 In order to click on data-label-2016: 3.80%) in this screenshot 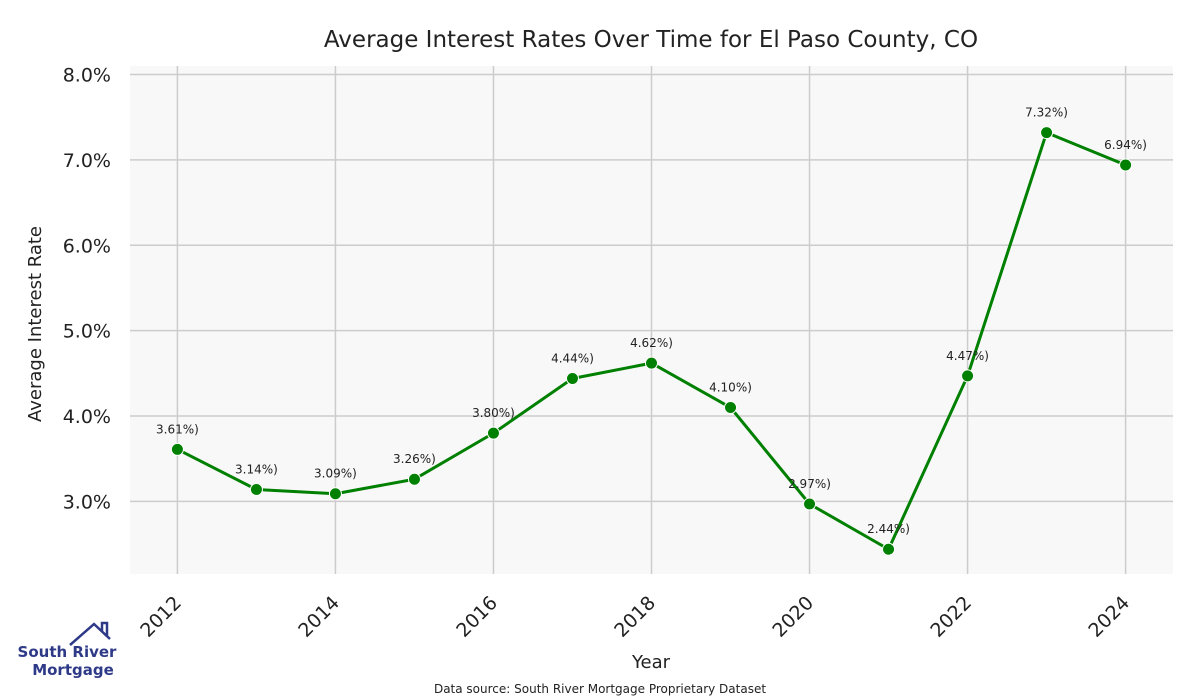, I will do `click(493, 413)`.